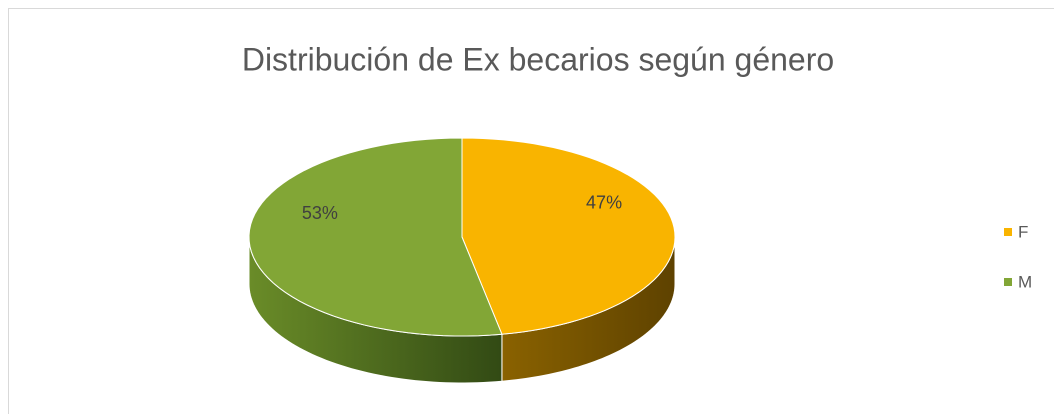  I want to click on chart-title: Distribución de Ex becarios según género, so click(538, 59).